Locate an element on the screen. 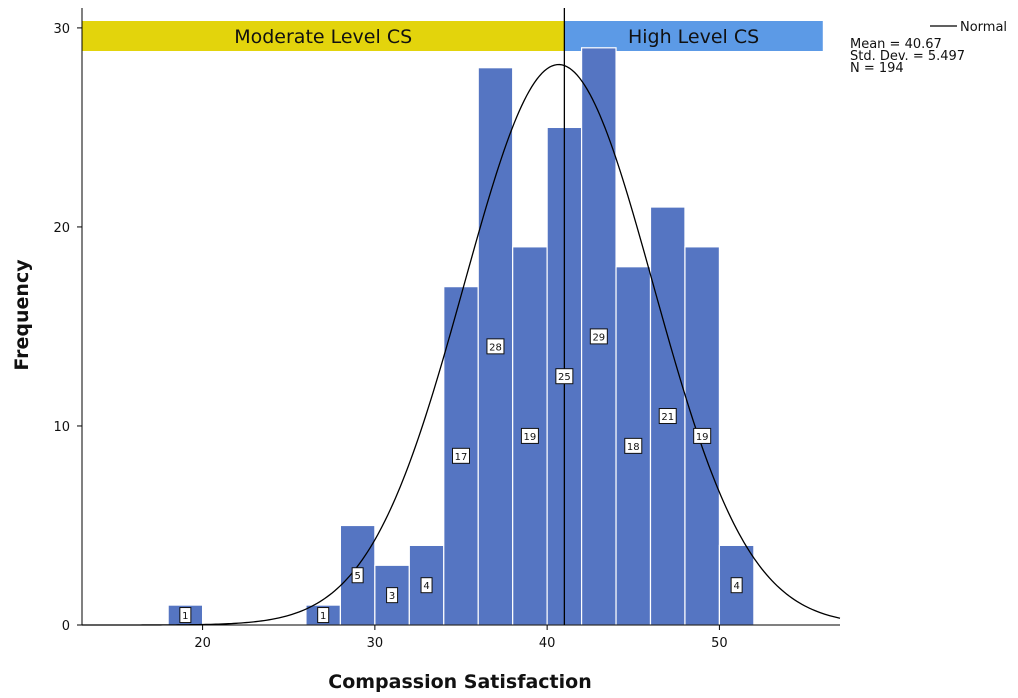  data-label-1: 1 is located at coordinates (323, 615).